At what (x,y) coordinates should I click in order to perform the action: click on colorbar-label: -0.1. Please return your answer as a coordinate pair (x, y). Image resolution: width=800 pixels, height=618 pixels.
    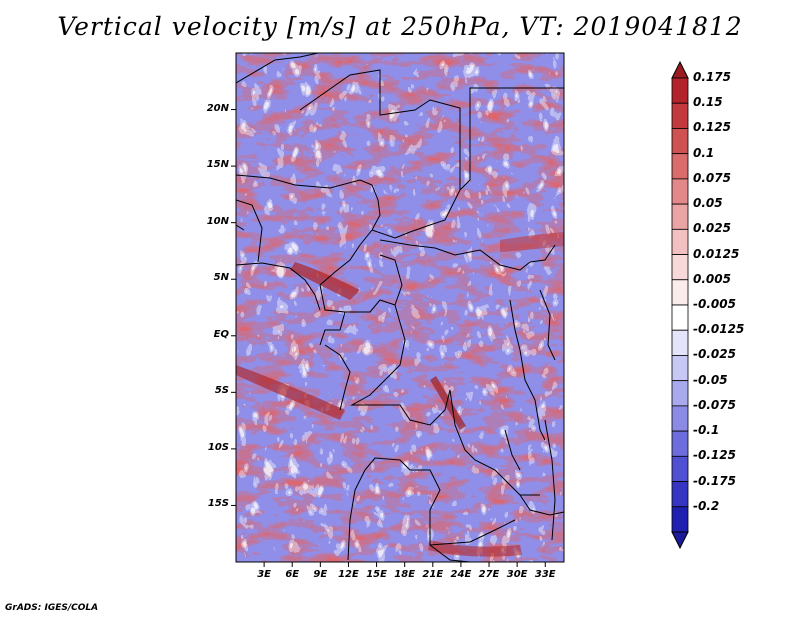
    Looking at the image, I should click on (706, 430).